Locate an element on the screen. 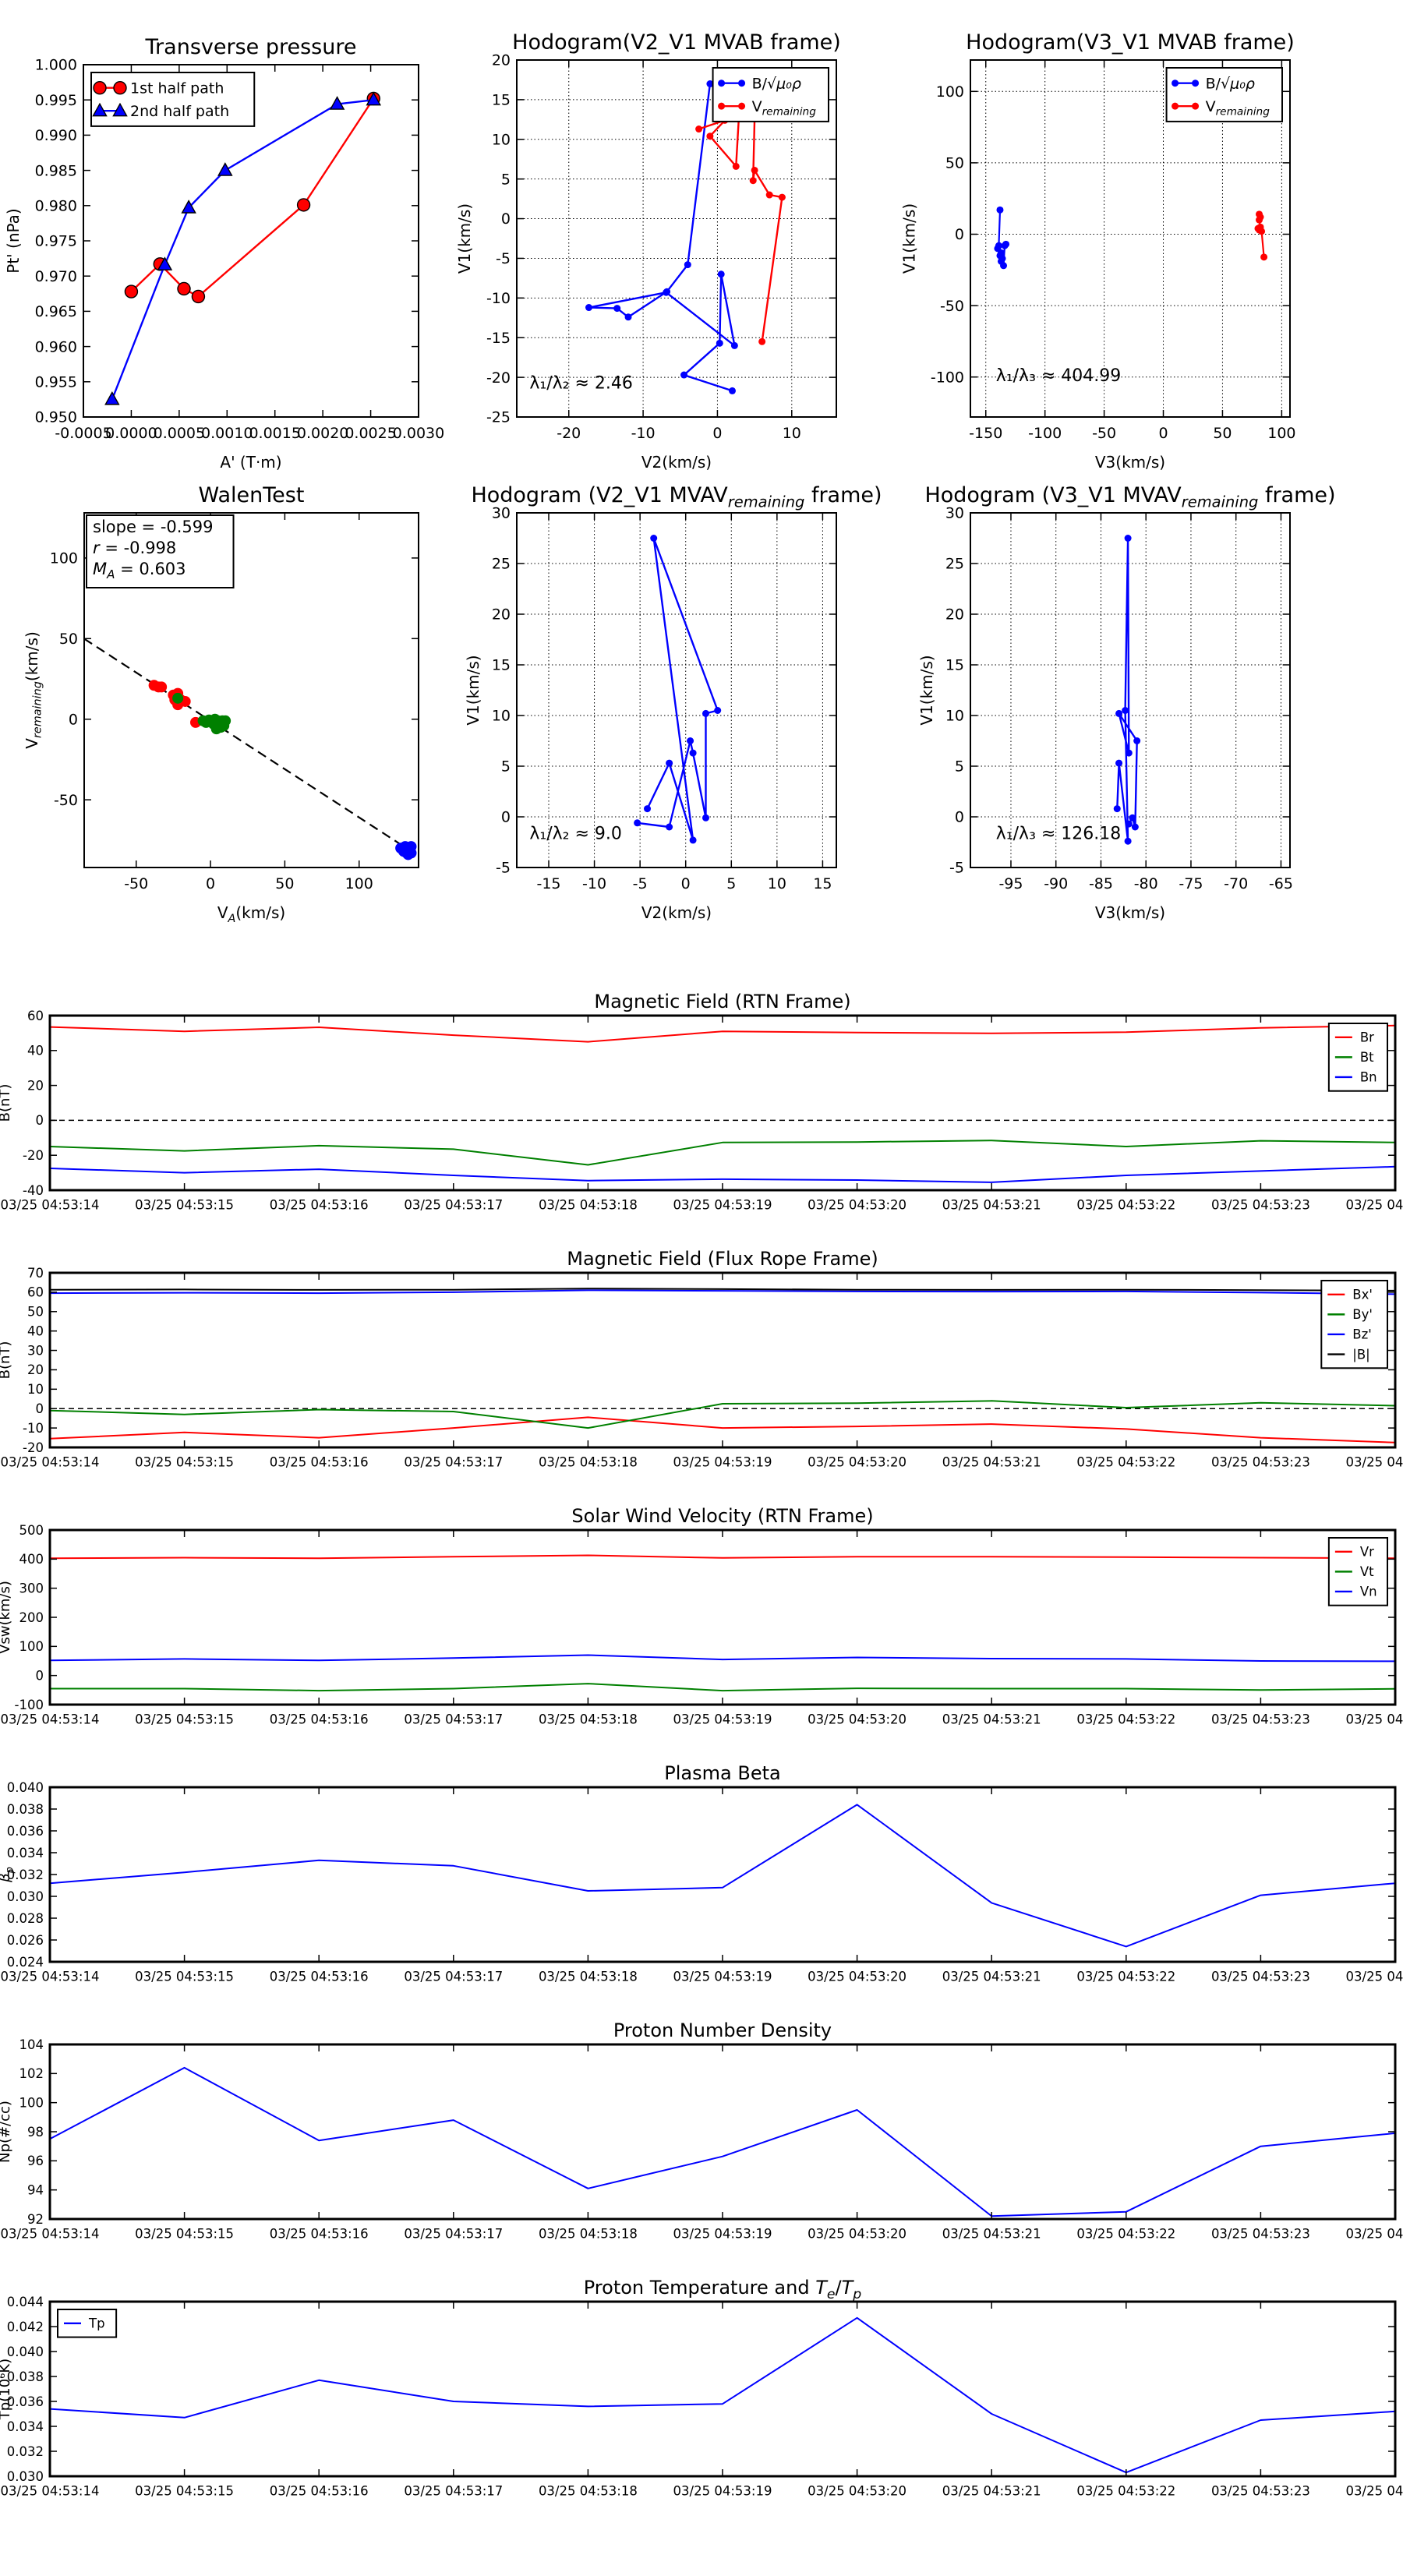 The width and height of the screenshot is (1403, 2576). y-axis-label: Vsw(km/s) is located at coordinates (6, 1617).